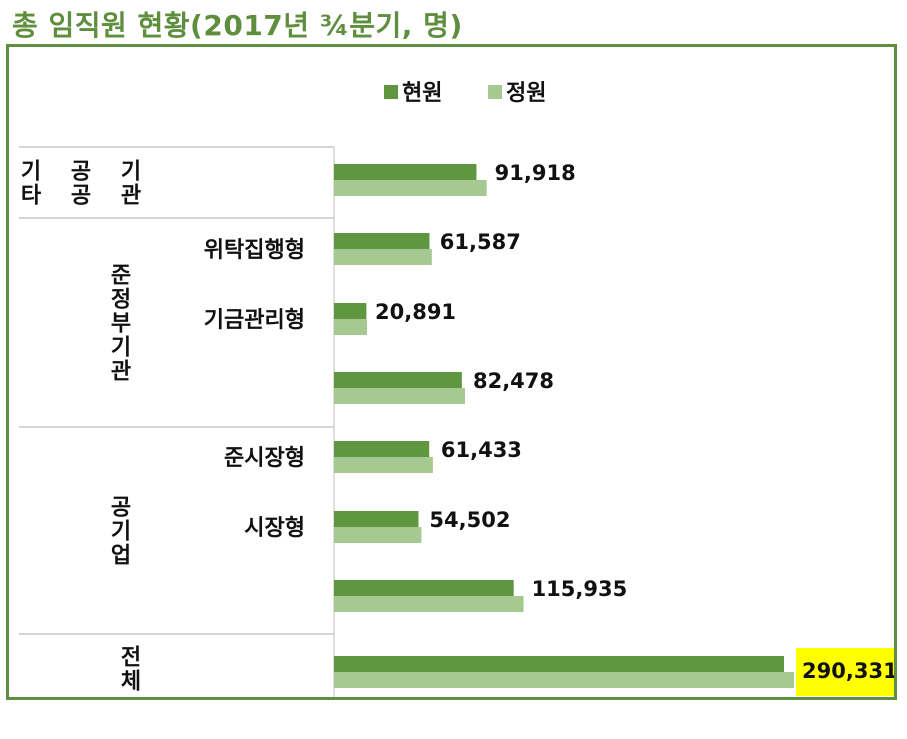 The image size is (907, 739). I want to click on group-label-char: 체, so click(131, 682).